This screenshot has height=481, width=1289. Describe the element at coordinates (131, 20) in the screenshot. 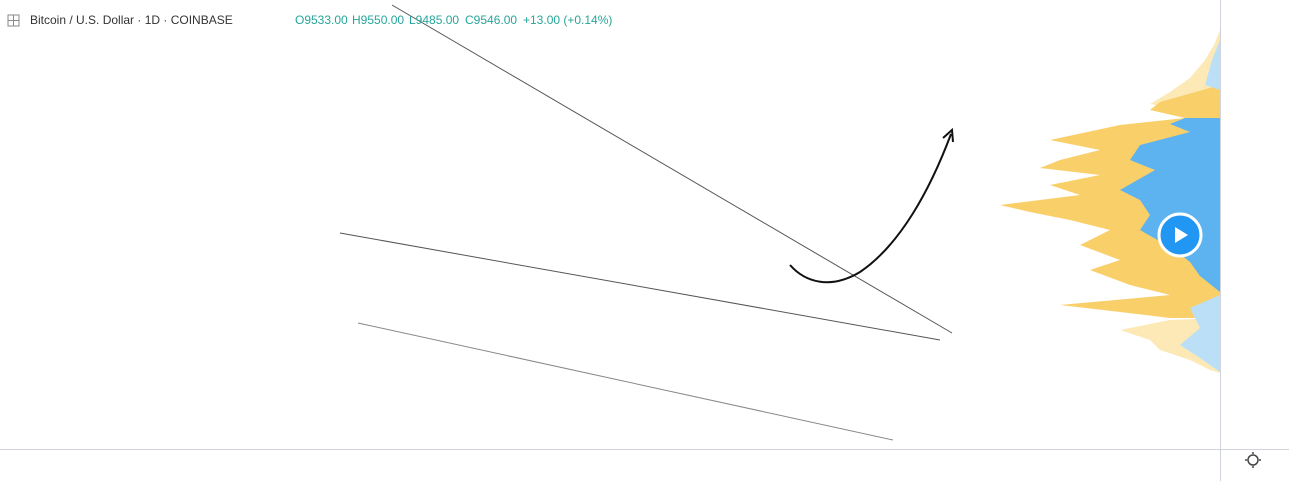

I see `chart-title: Bitcoin / U.S. Dollar · 1D · COINBASE` at that location.